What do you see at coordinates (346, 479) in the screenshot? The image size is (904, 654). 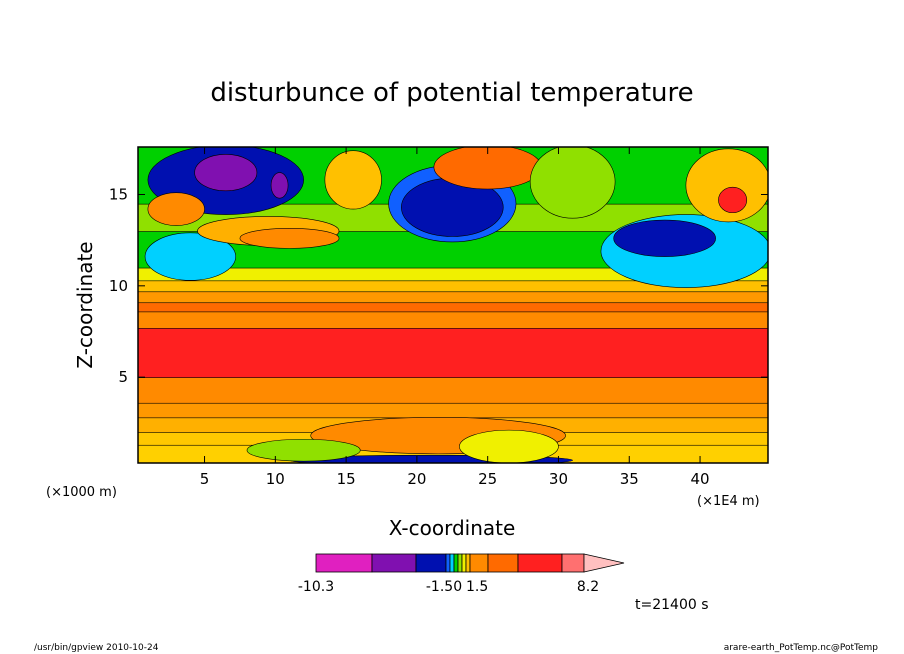 I see `x-tick-label: 15` at bounding box center [346, 479].